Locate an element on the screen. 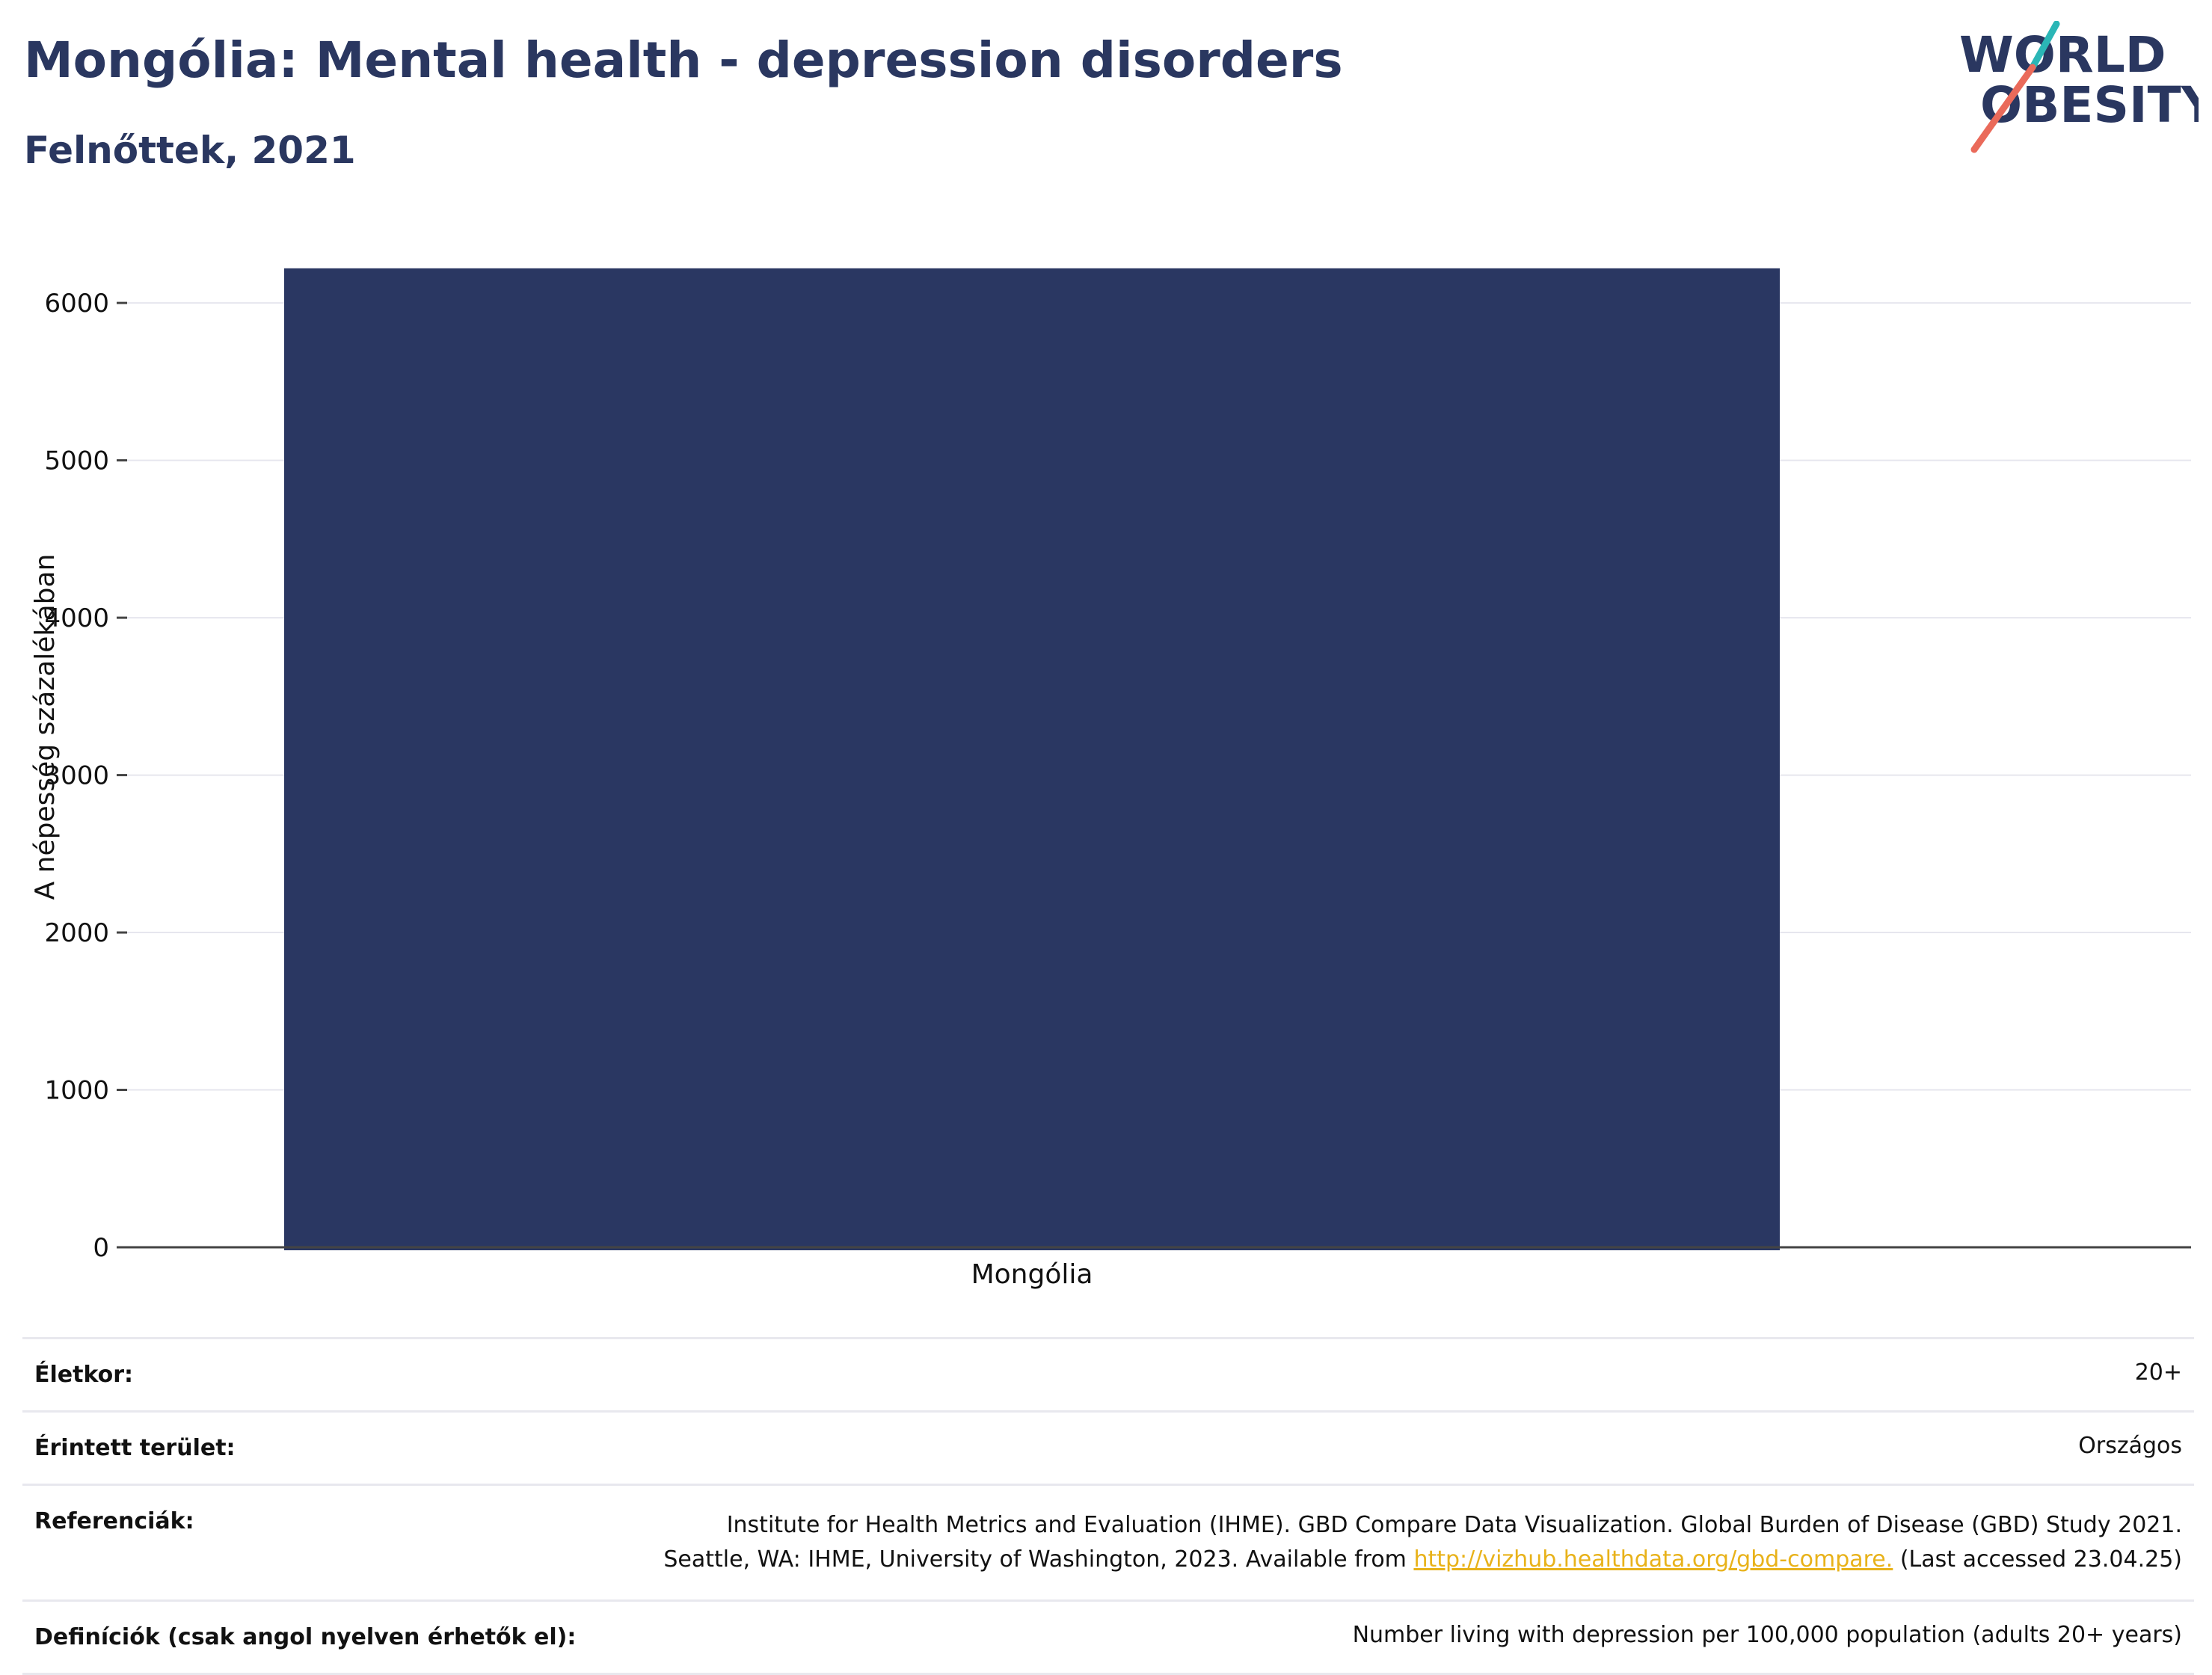  world-obesity-logo: WORLD OBESITY is located at coordinates (2079, 87).